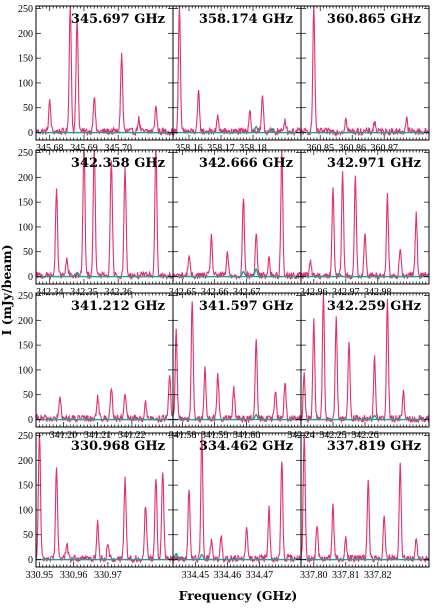  What do you see at coordinates (320, 148) in the screenshot?
I see `x-tick-label: 360.85` at bounding box center [320, 148].